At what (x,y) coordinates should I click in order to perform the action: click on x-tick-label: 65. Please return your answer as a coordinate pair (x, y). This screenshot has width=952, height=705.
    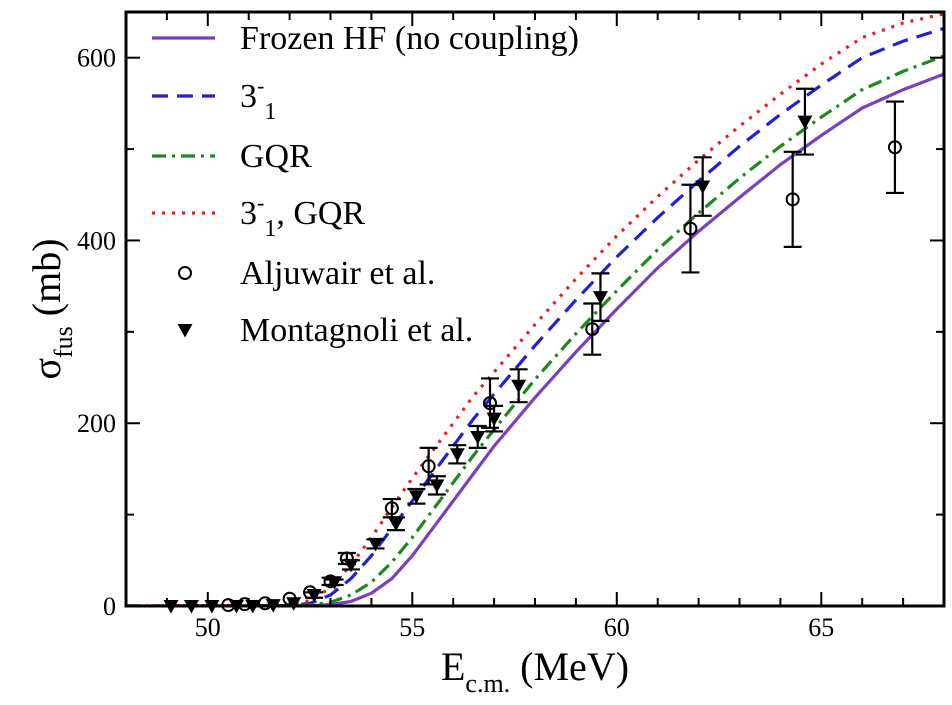
    Looking at the image, I should click on (821, 627).